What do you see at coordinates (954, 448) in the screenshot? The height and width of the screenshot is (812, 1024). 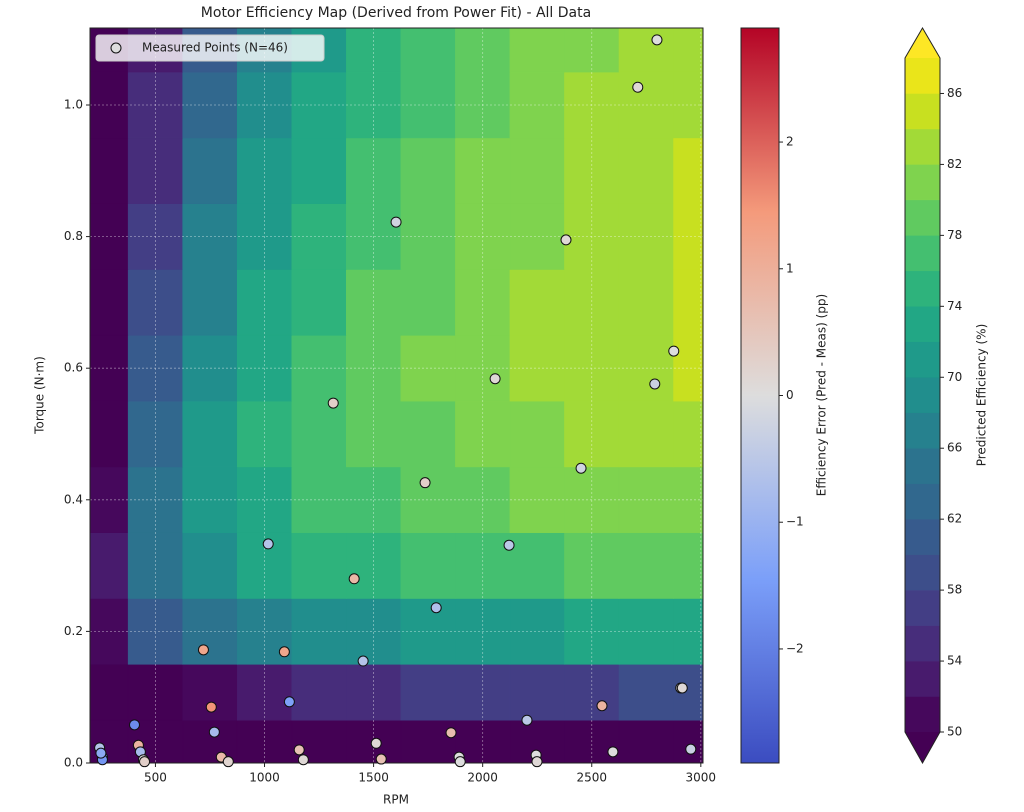 I see `colorbar-tick-label: 66` at bounding box center [954, 448].